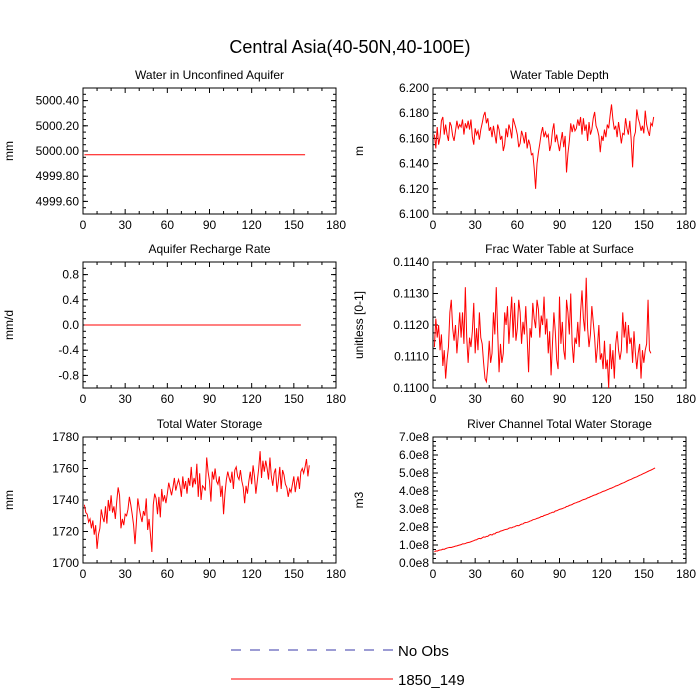 Image resolution: width=700 pixels, height=700 pixels. Describe the element at coordinates (70, 325) in the screenshot. I see `y-tick-label: 0.0` at that location.